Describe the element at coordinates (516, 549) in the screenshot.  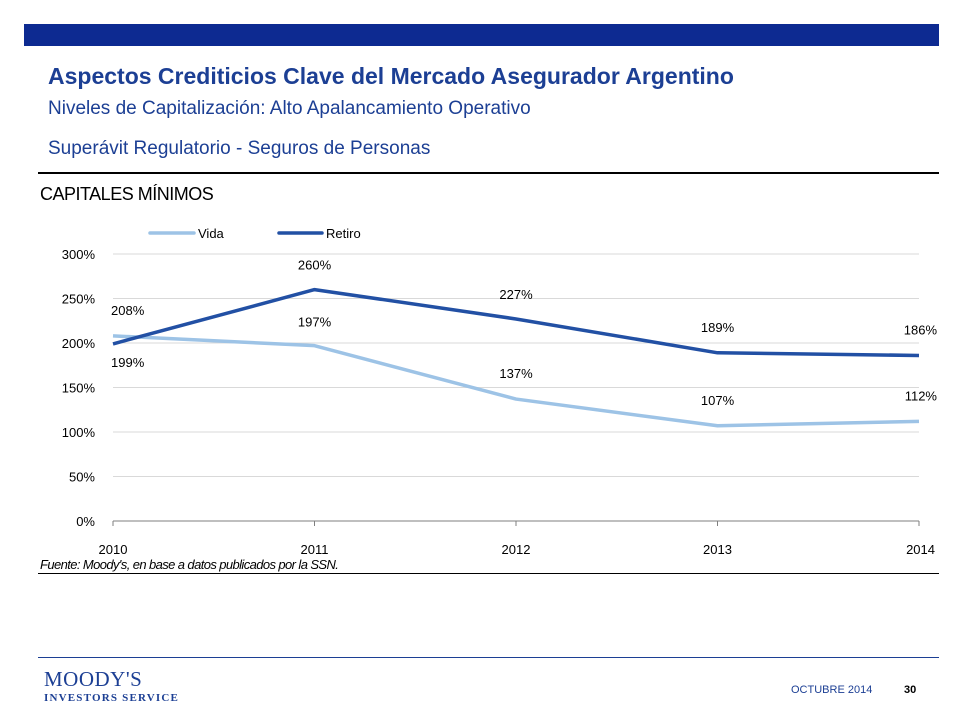
I see `x-tick-label: 2012` at that location.